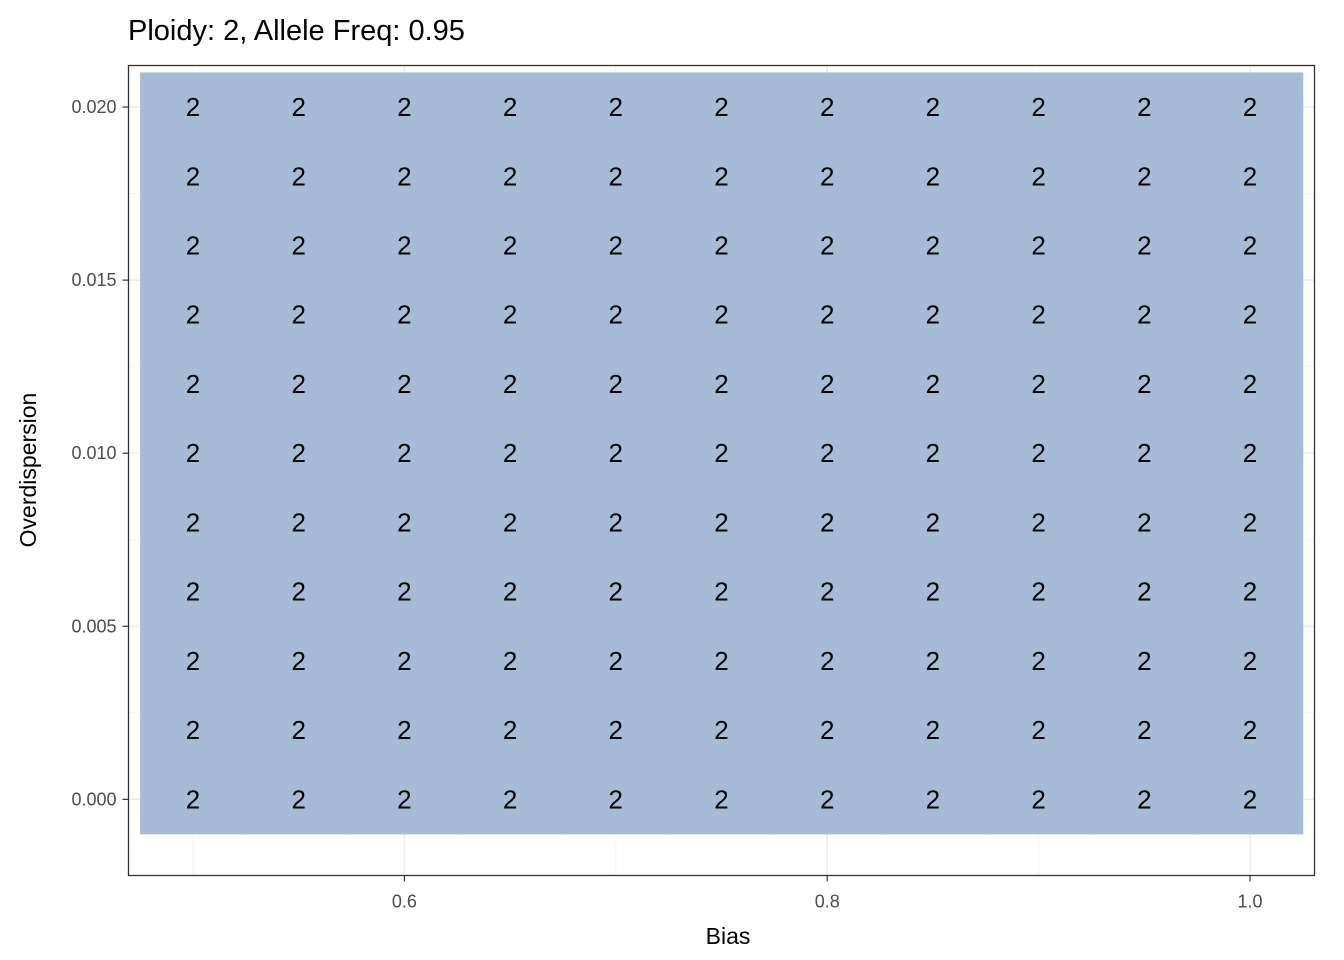 The image size is (1344, 960). What do you see at coordinates (93, 107) in the screenshot?
I see `y-tick-label: 0.020` at bounding box center [93, 107].